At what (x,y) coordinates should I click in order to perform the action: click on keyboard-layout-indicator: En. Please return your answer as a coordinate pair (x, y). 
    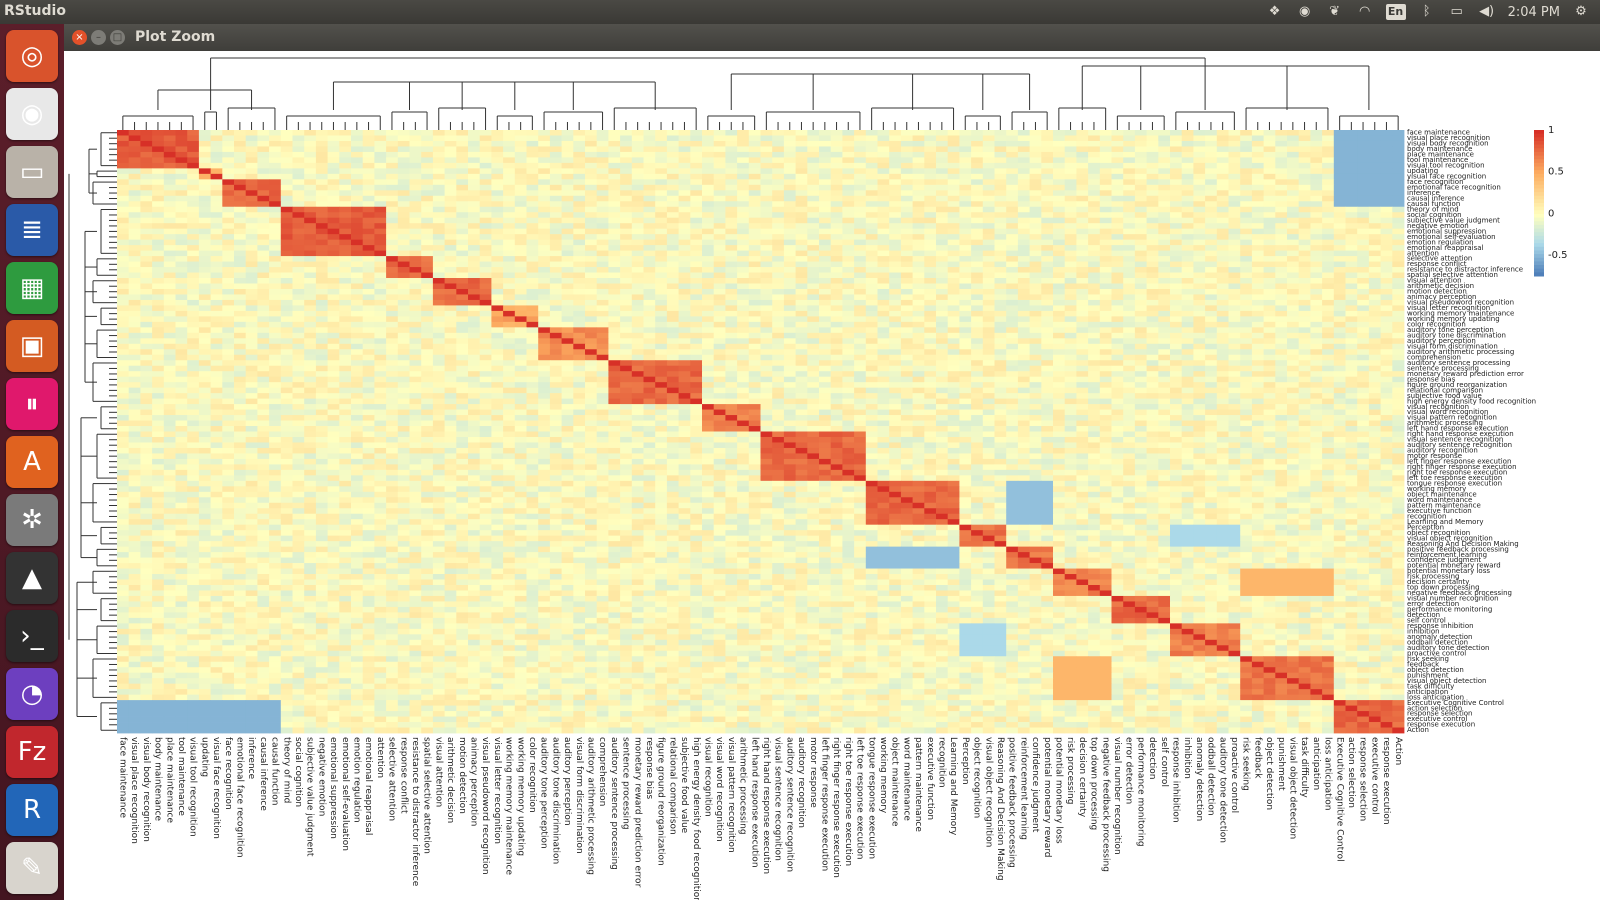
    Looking at the image, I should click on (1395, 12).